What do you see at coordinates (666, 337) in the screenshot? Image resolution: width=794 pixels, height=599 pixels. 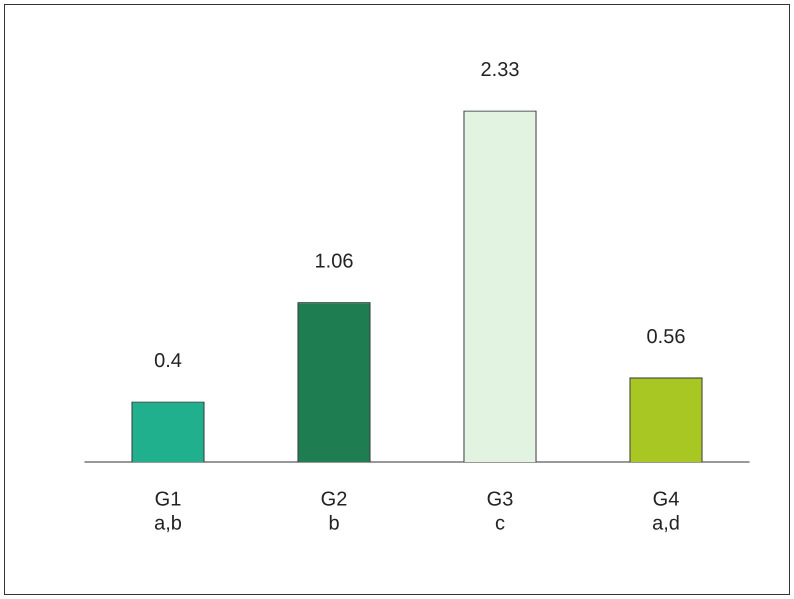 I see `data-label: 0.56` at bounding box center [666, 337].